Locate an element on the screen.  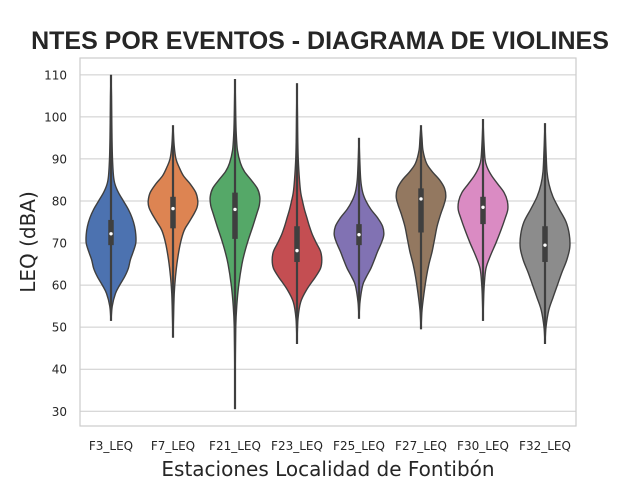
y-tick-30: 30 is located at coordinates (59, 412).